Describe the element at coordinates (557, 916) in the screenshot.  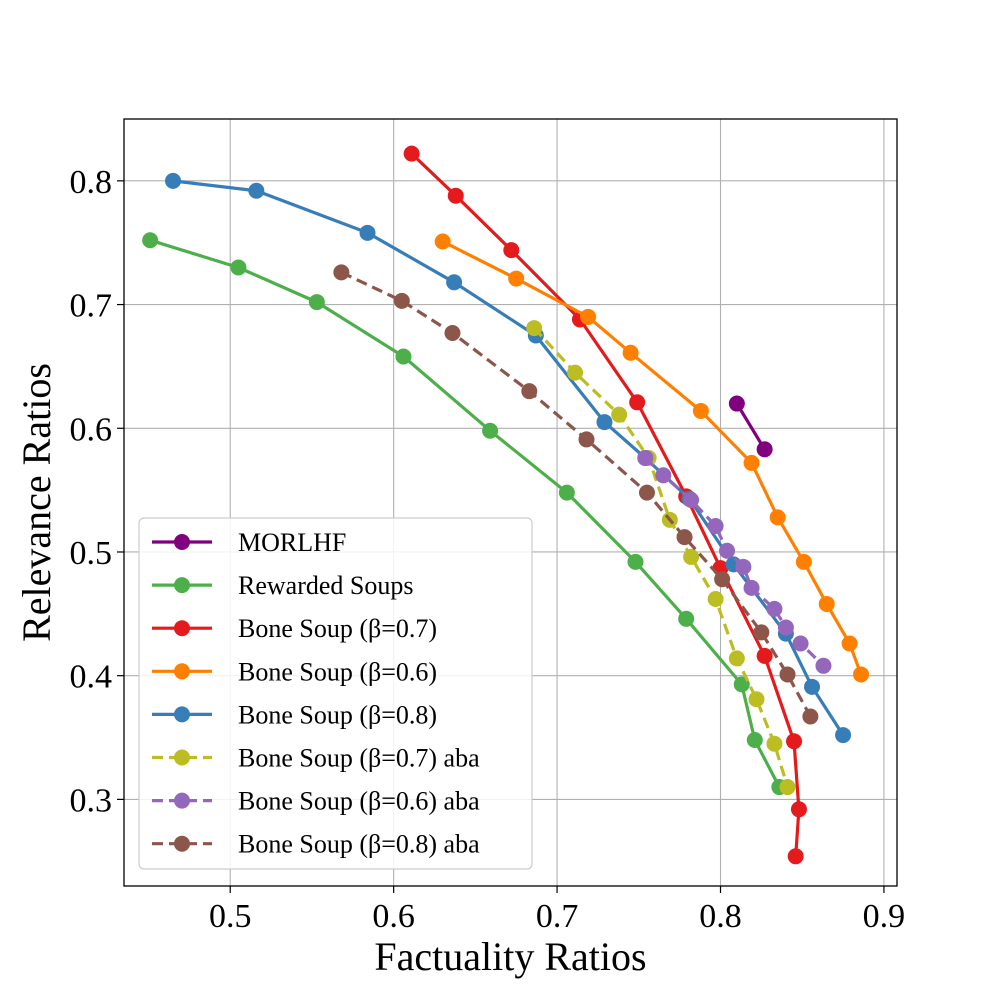
I see `x-tick-label: 0.7` at that location.